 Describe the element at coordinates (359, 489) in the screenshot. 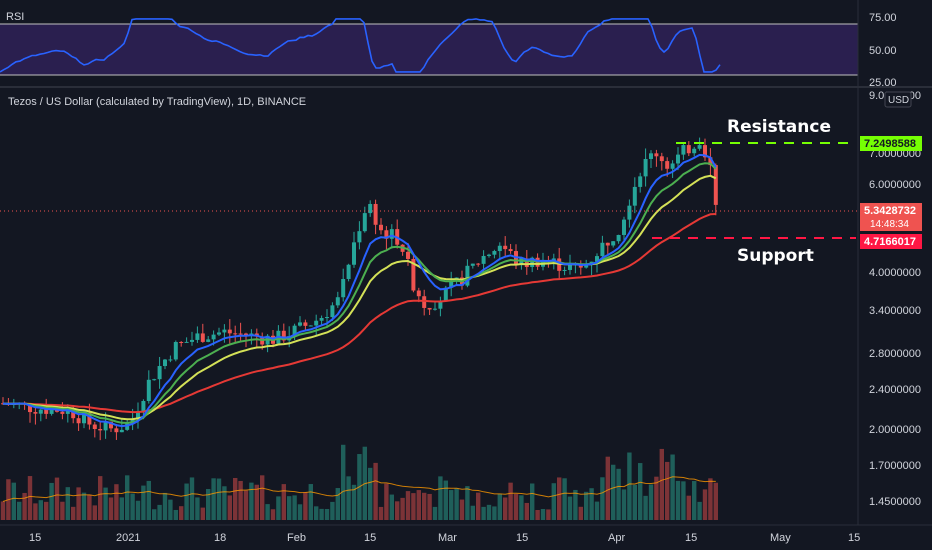

I see `volume-ma-line` at that location.